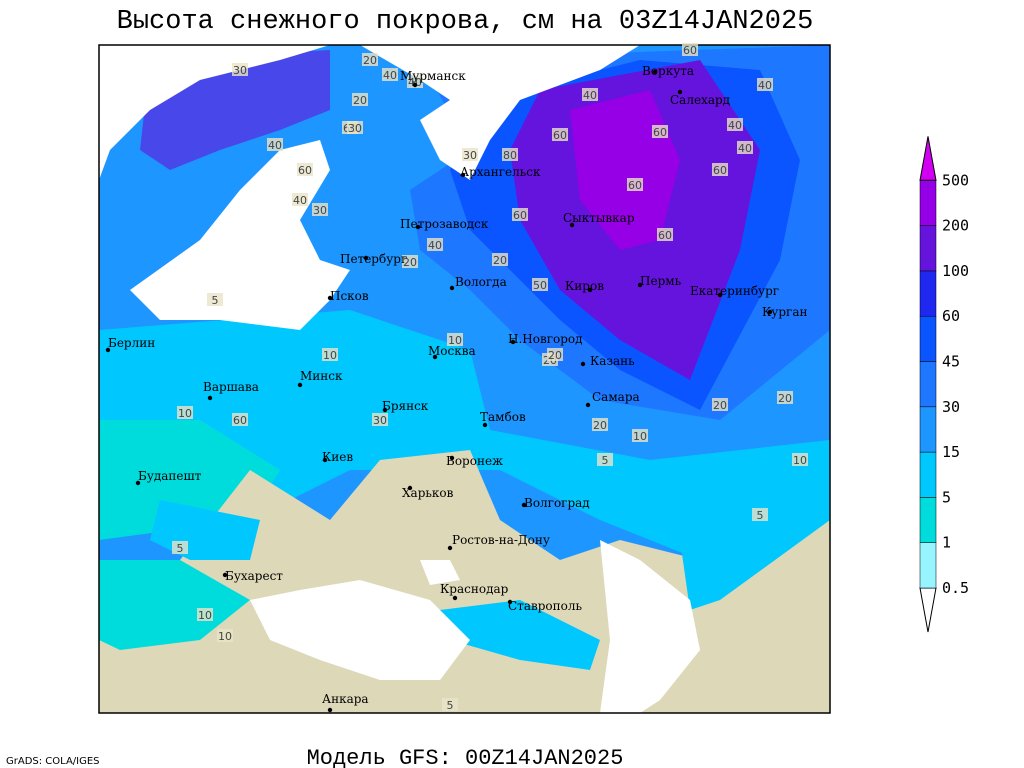 Image resolution: width=1024 pixels, height=768 pixels. What do you see at coordinates (500, 172) in the screenshot?
I see `city-name: Архангельск` at bounding box center [500, 172].